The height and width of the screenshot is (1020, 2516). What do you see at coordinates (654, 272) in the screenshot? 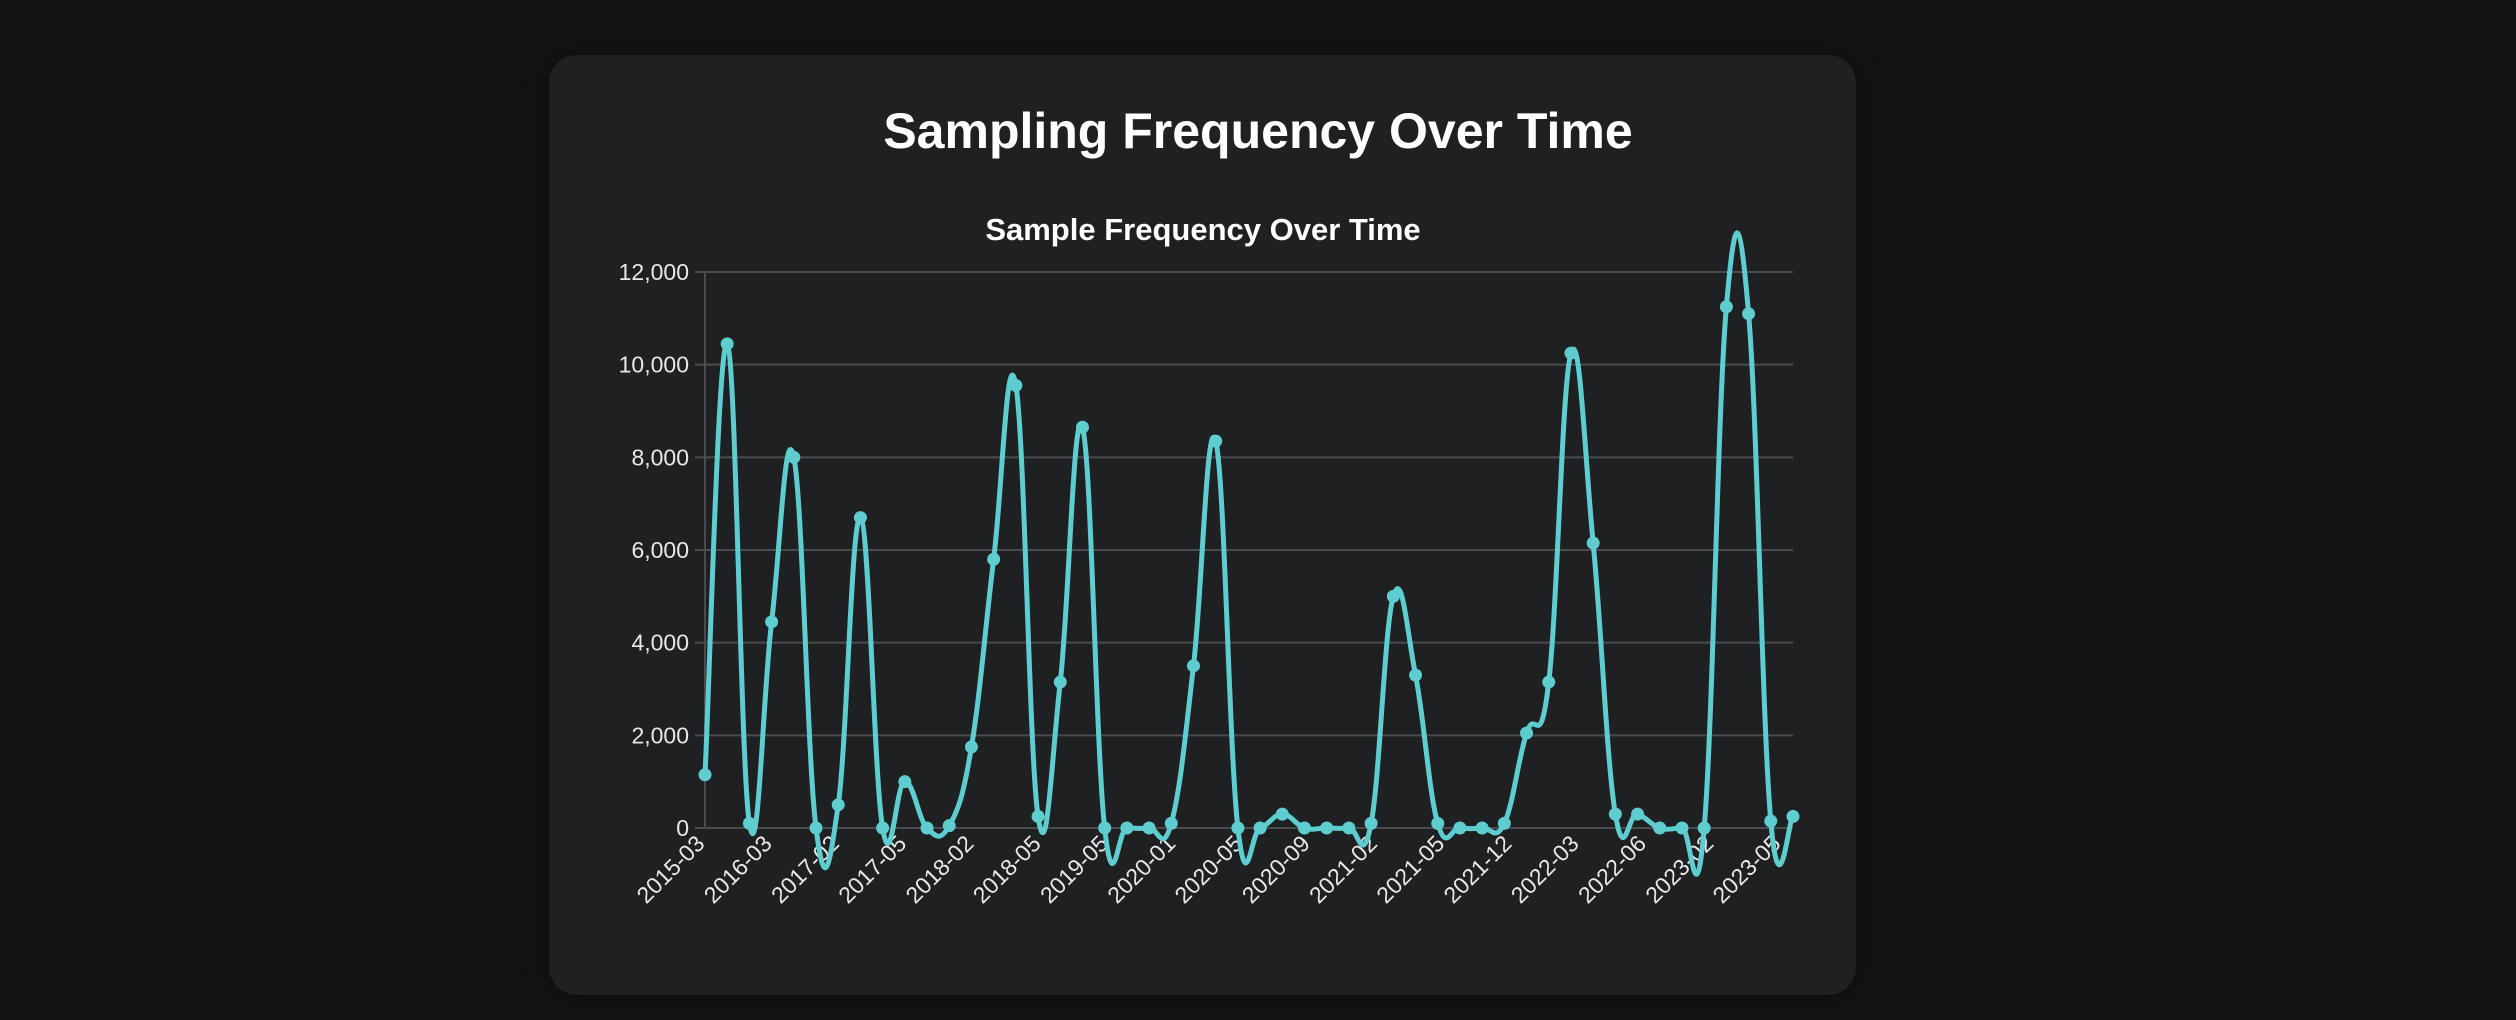
I see `y-tick-label: 12,000` at bounding box center [654, 272].